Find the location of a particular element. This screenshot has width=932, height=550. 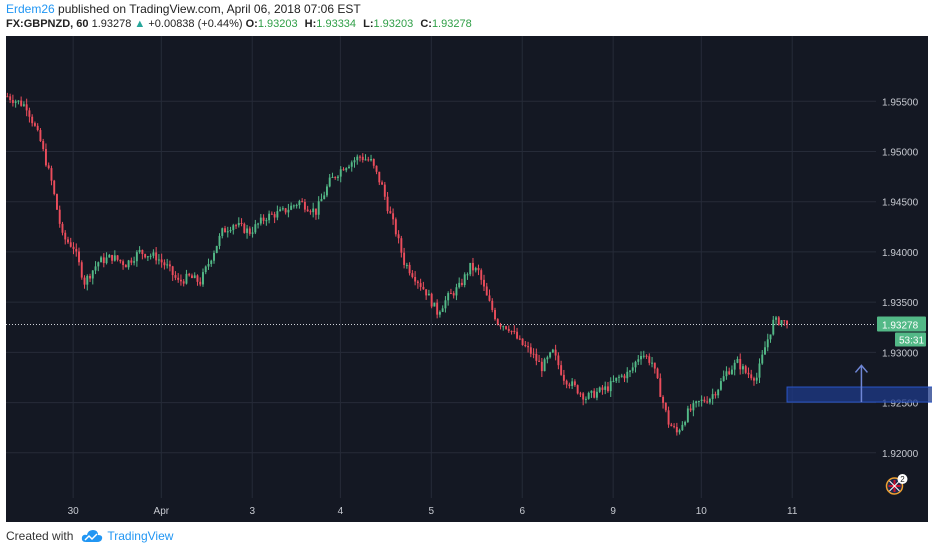

symbol-label: FX:GBPNZD, 60 is located at coordinates (47, 24).